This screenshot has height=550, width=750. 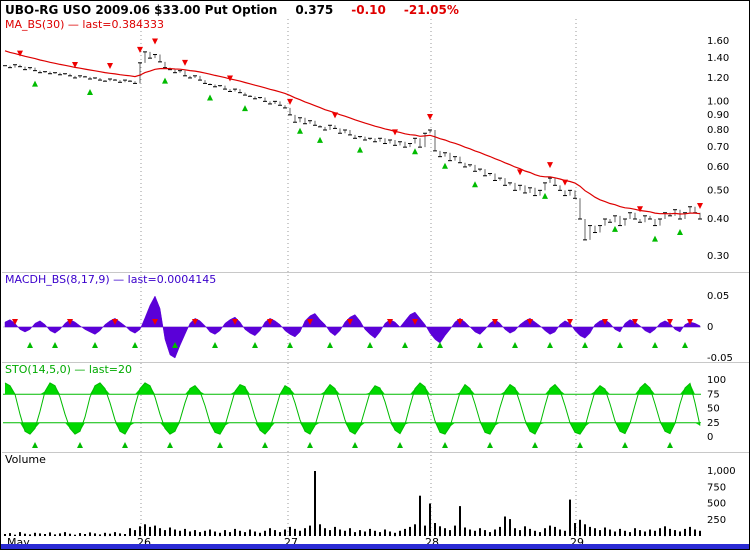 I want to click on price-axis-label: 0.50, so click(x=718, y=190).